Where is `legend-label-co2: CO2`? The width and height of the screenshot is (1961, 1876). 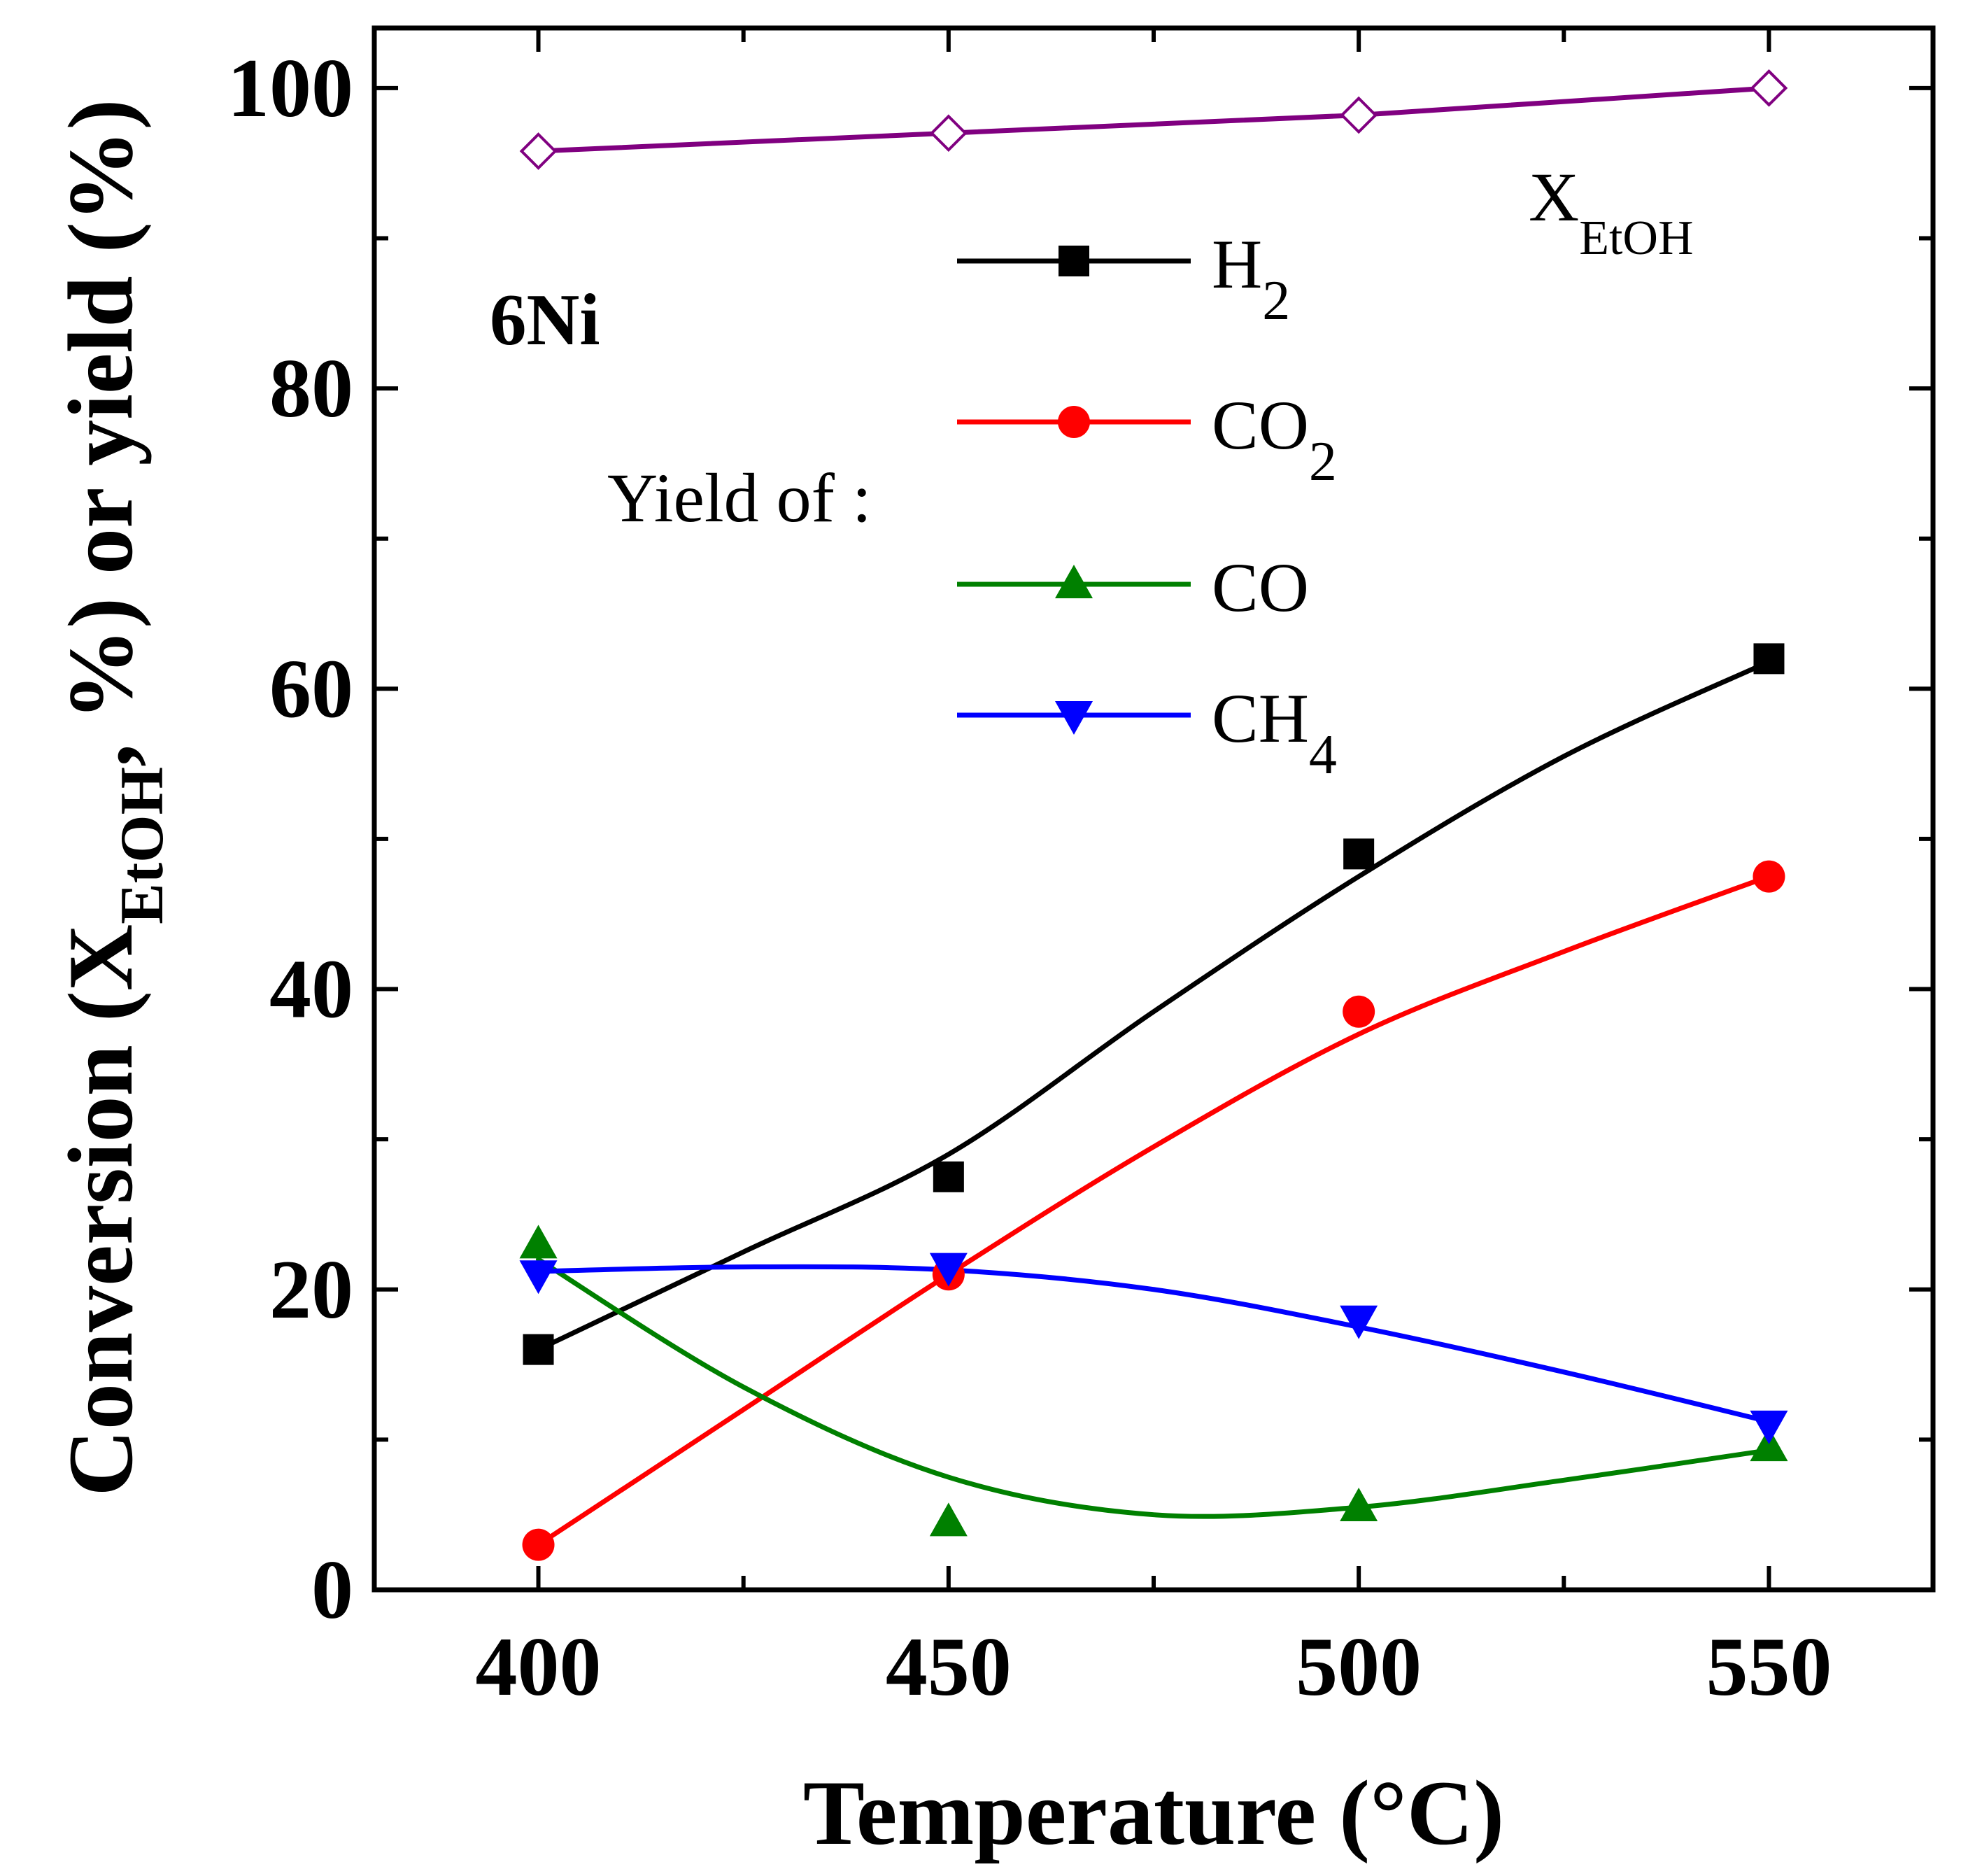
legend-label-co2: CO2 is located at coordinates (1274, 440).